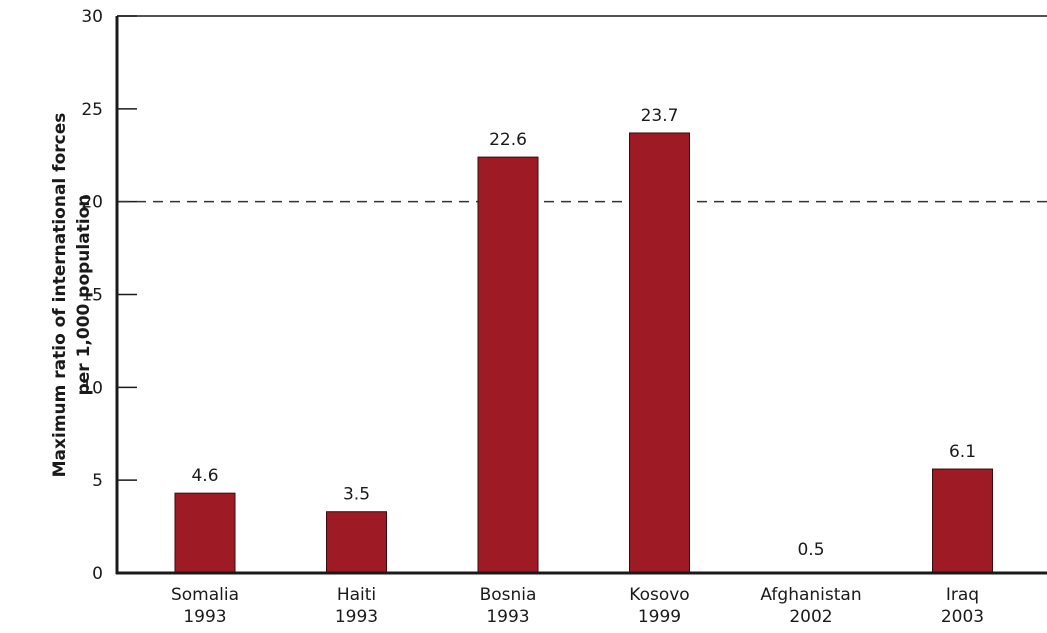 Image resolution: width=1047 pixels, height=633 pixels. Describe the element at coordinates (356, 595) in the screenshot. I see `category-label-line: Haiti` at that location.